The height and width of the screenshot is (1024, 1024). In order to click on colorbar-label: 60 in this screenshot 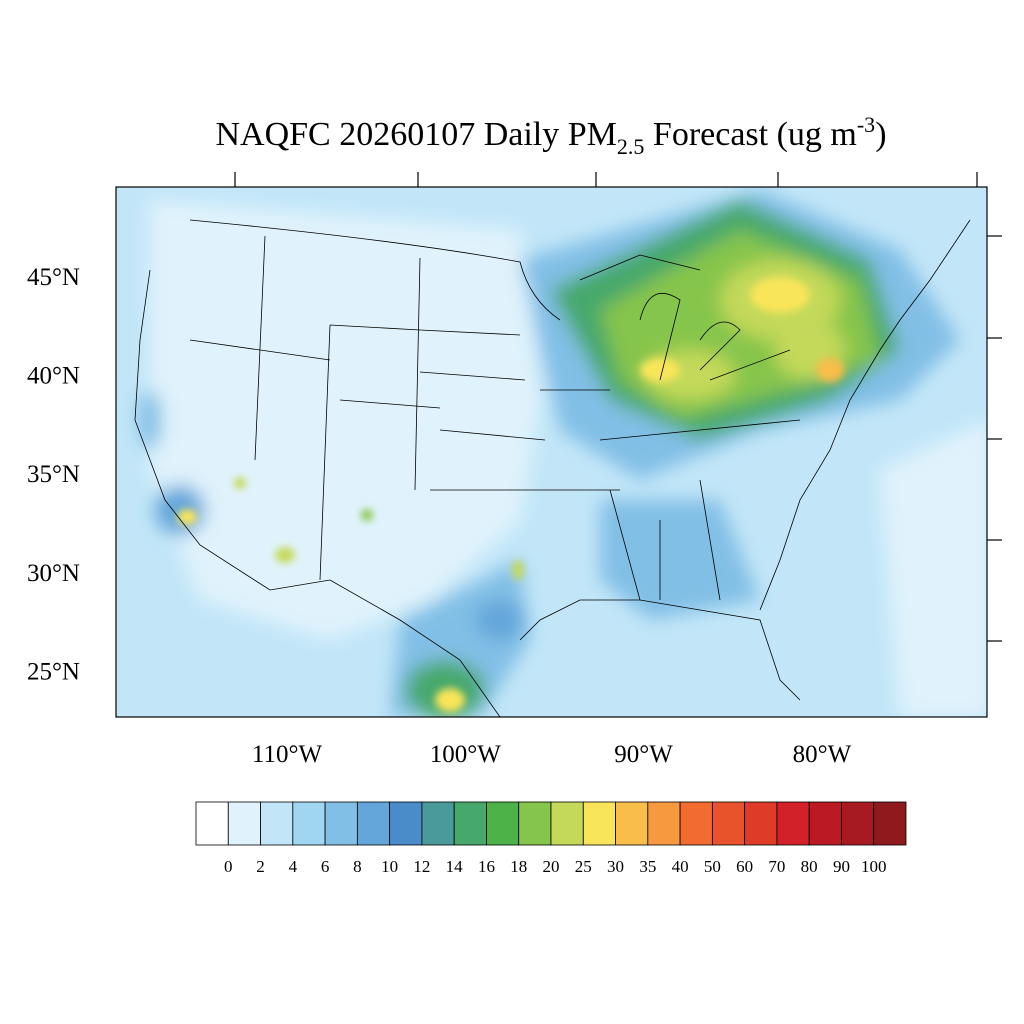, I will do `click(744, 866)`.